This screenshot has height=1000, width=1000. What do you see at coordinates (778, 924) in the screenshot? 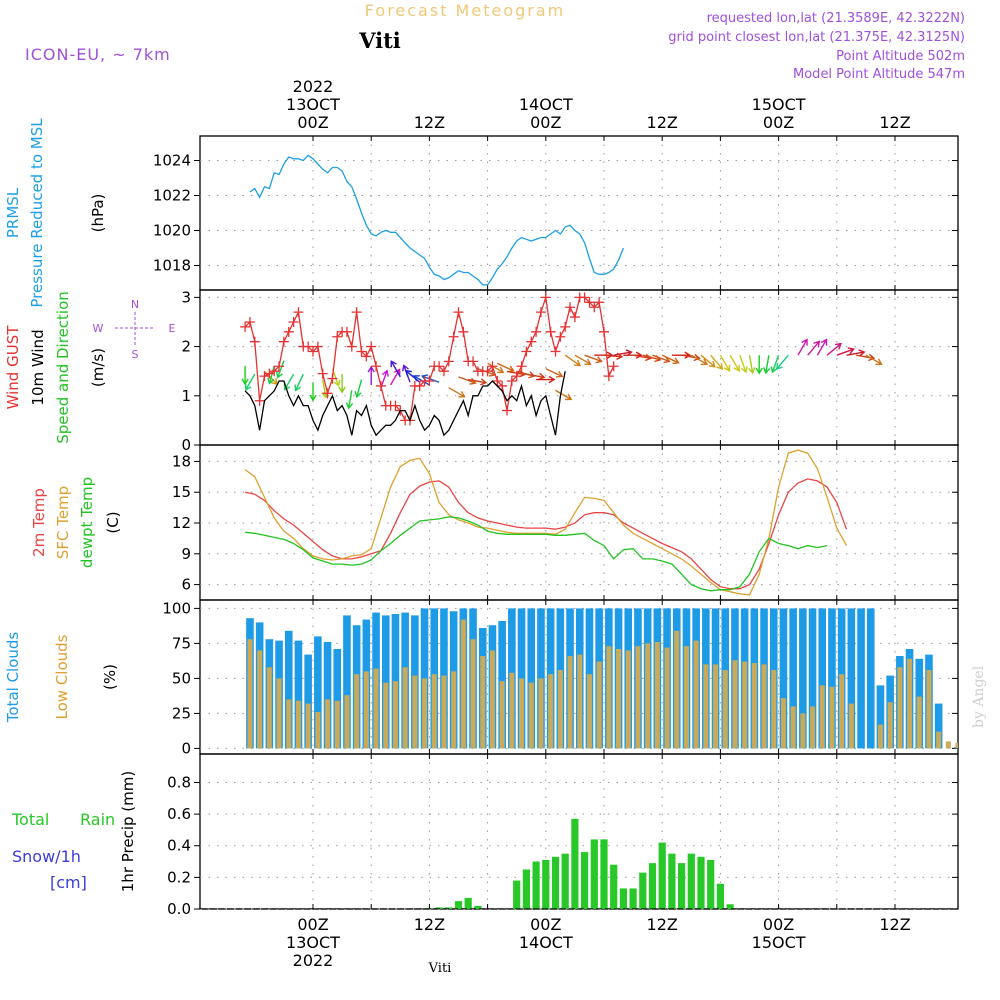
I see `bottom-hour-label: 00Z` at bounding box center [778, 924].